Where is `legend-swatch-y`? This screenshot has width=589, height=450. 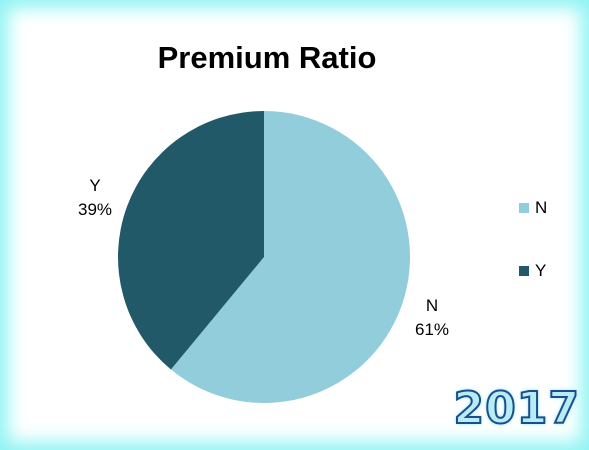
legend-swatch-y is located at coordinates (524, 271).